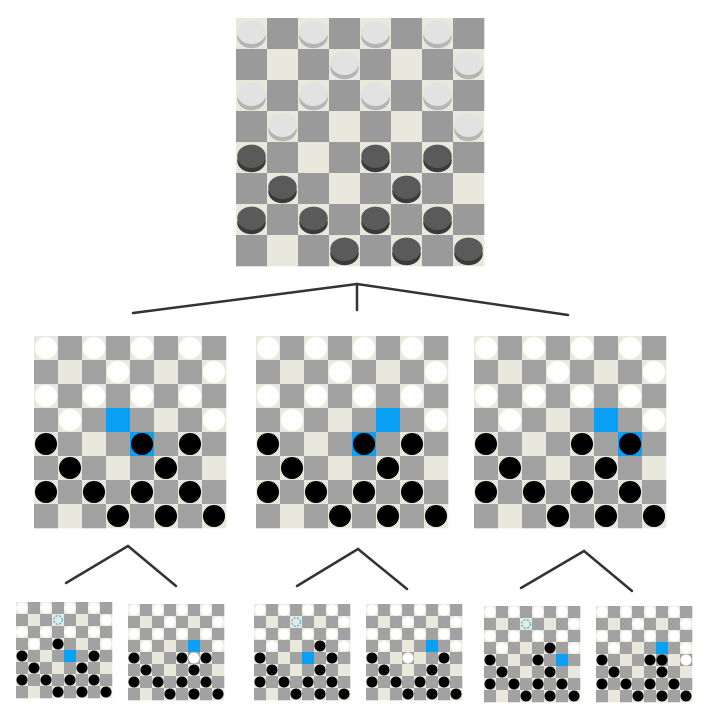 This screenshot has height=711, width=711. Describe the element at coordinates (552, 569) in the screenshot. I see `level1-edge-3-left` at that location.